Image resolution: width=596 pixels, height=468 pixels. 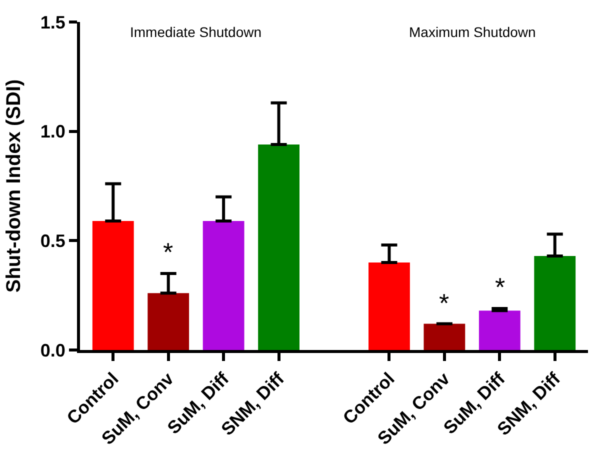 I want to click on y-tick-label: 0.0, so click(x=53, y=350).